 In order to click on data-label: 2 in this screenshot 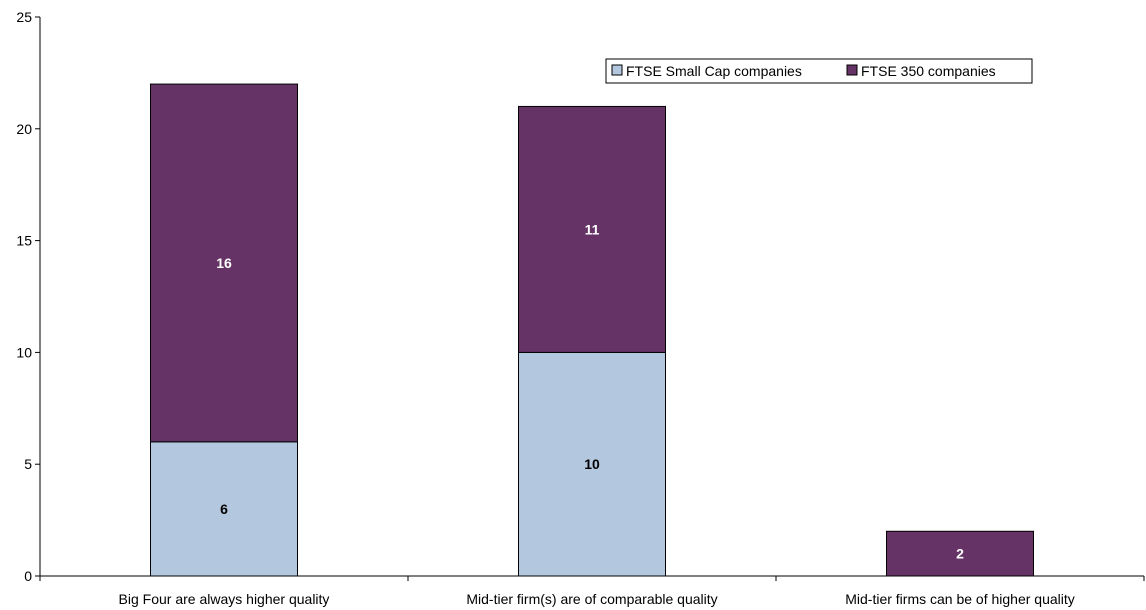, I will do `click(960, 554)`.